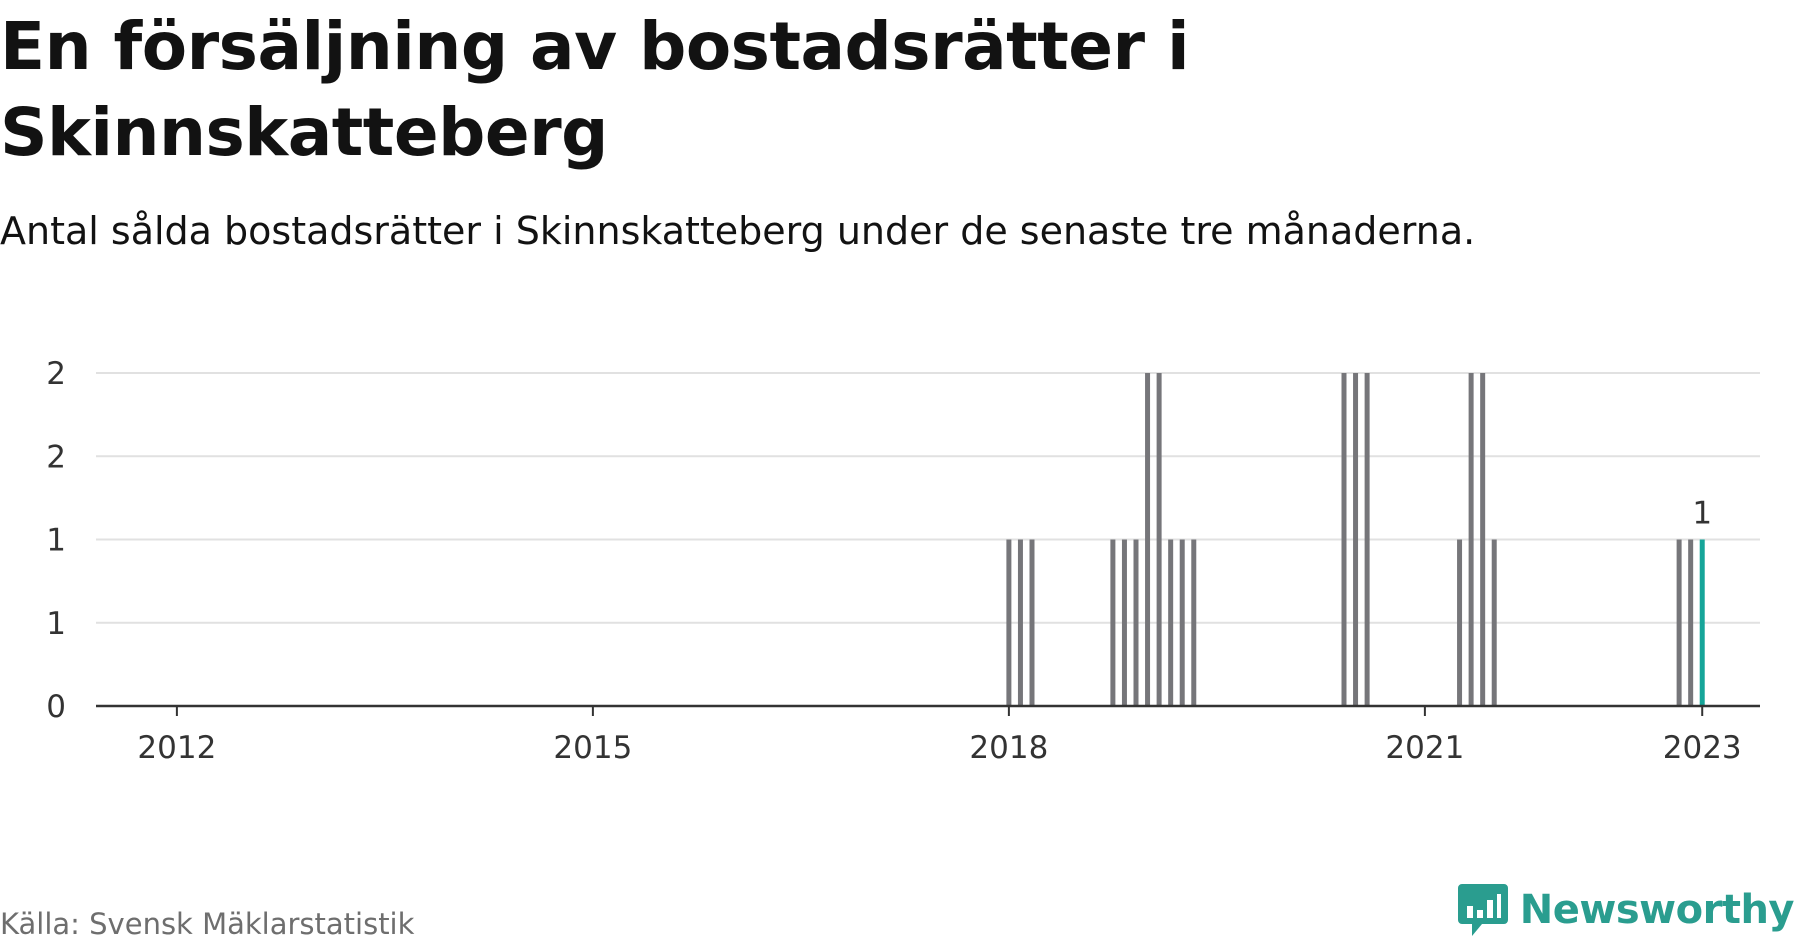 The height and width of the screenshot is (948, 1800). What do you see at coordinates (176, 748) in the screenshot?
I see `x-tick-label: 2012` at bounding box center [176, 748].